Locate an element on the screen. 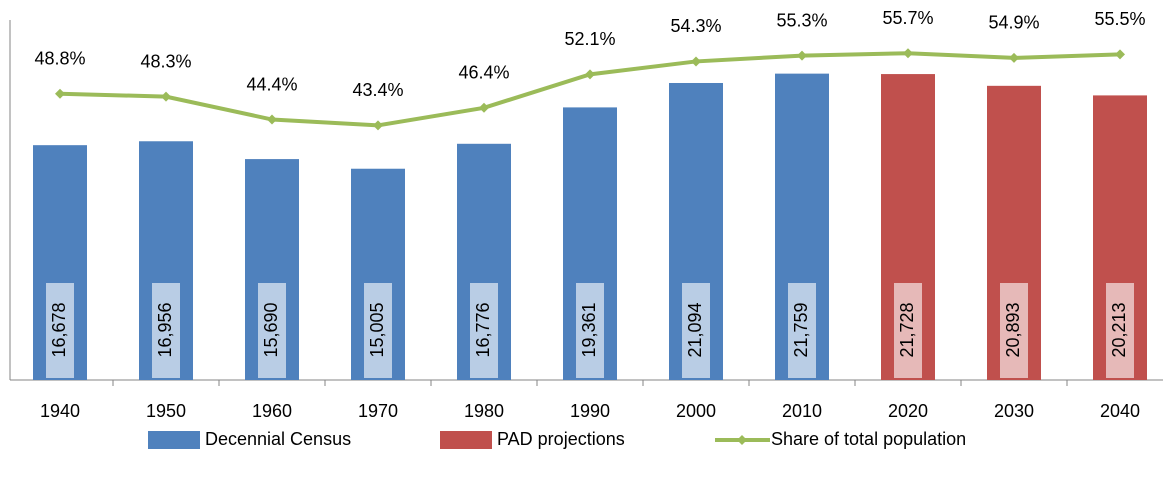 Image resolution: width=1163 pixels, height=492 pixels. value-label: 21,094 is located at coordinates (695, 329).